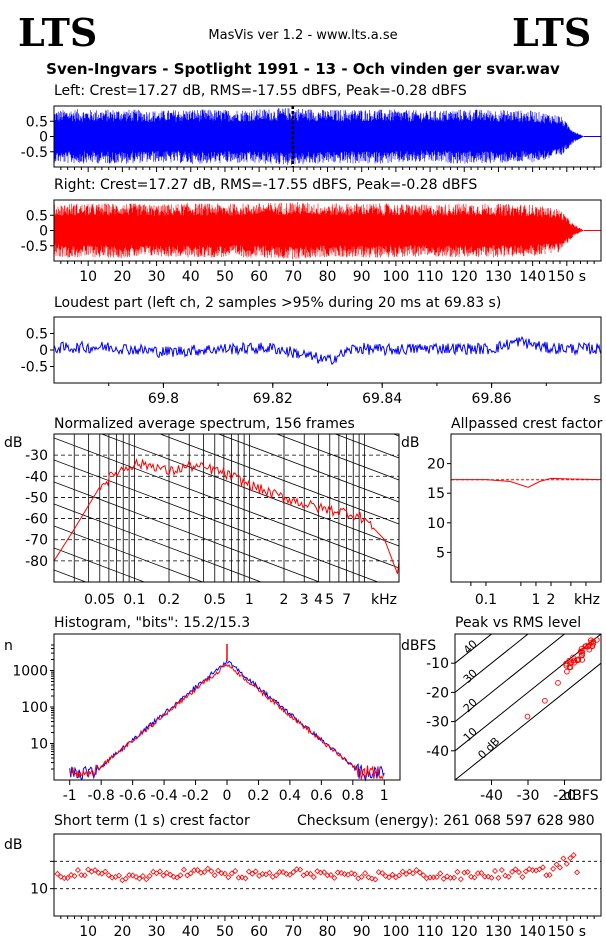 This screenshot has height=946, width=606. What do you see at coordinates (488, 748) in the screenshot?
I see `crest-diagonal-label: 0 dB` at bounding box center [488, 748].